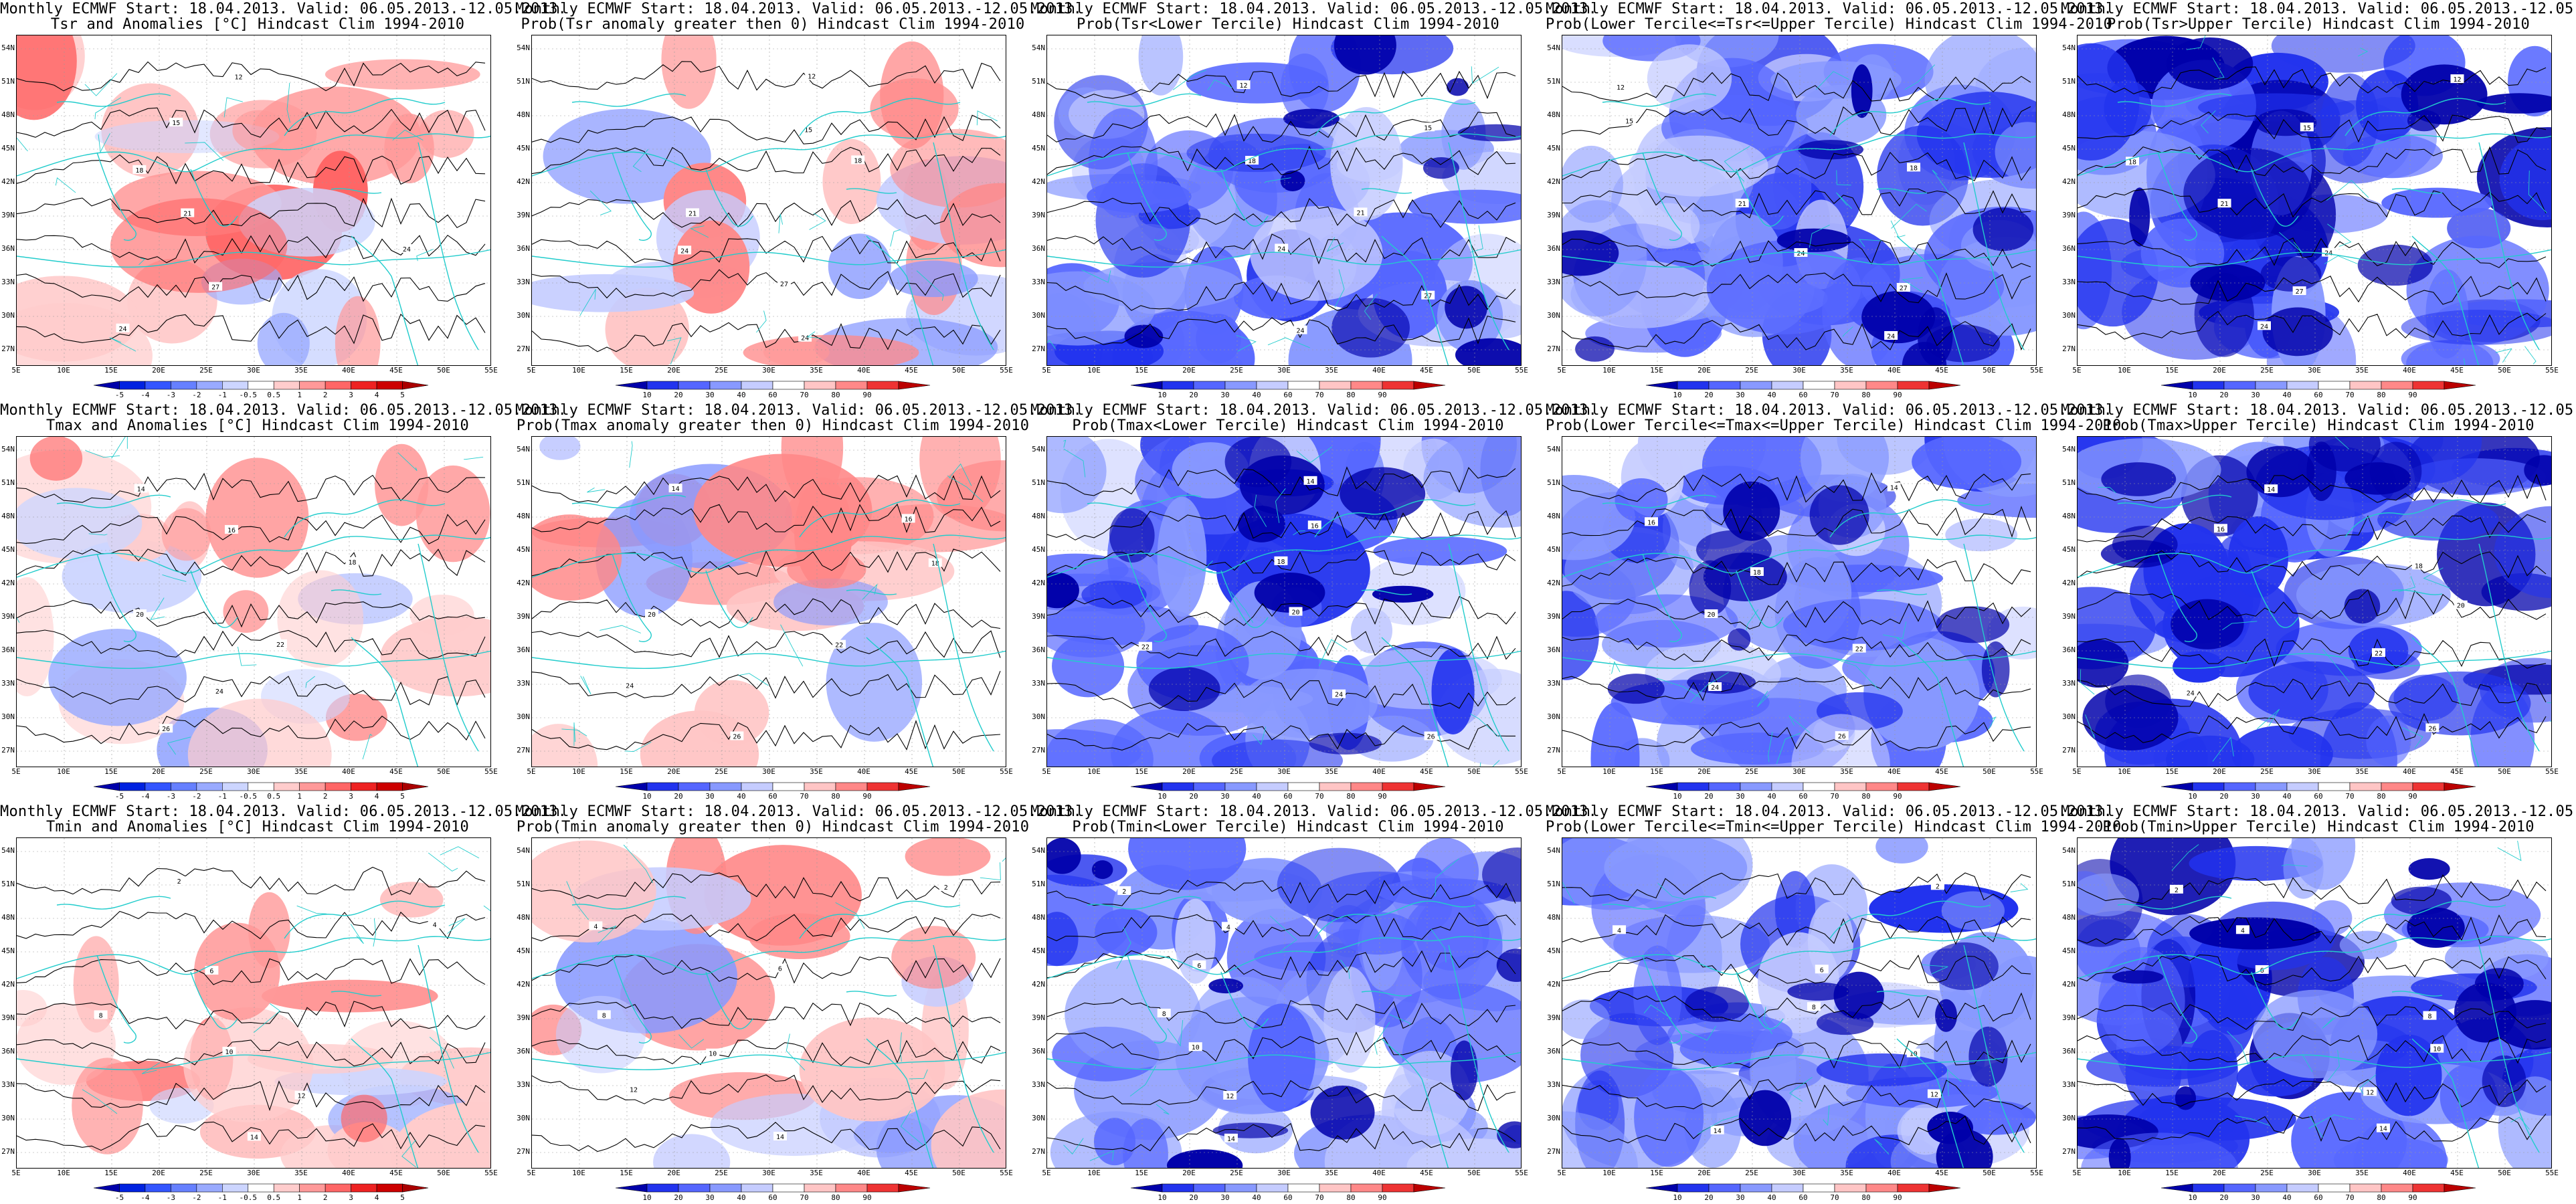 This screenshot has height=1204, width=2576. I want to click on lat-tick-label: 42N, so click(2069, 583).